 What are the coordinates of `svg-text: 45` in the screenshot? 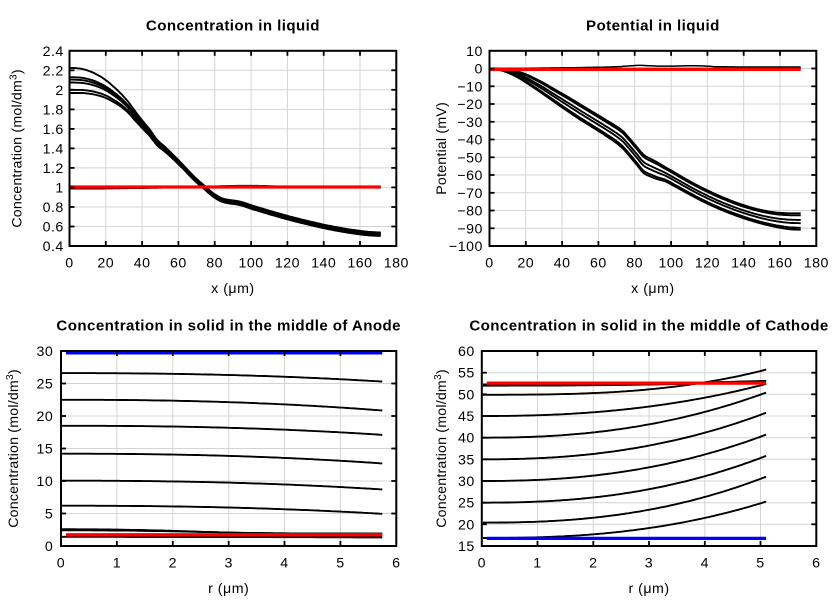 It's located at (466, 417).